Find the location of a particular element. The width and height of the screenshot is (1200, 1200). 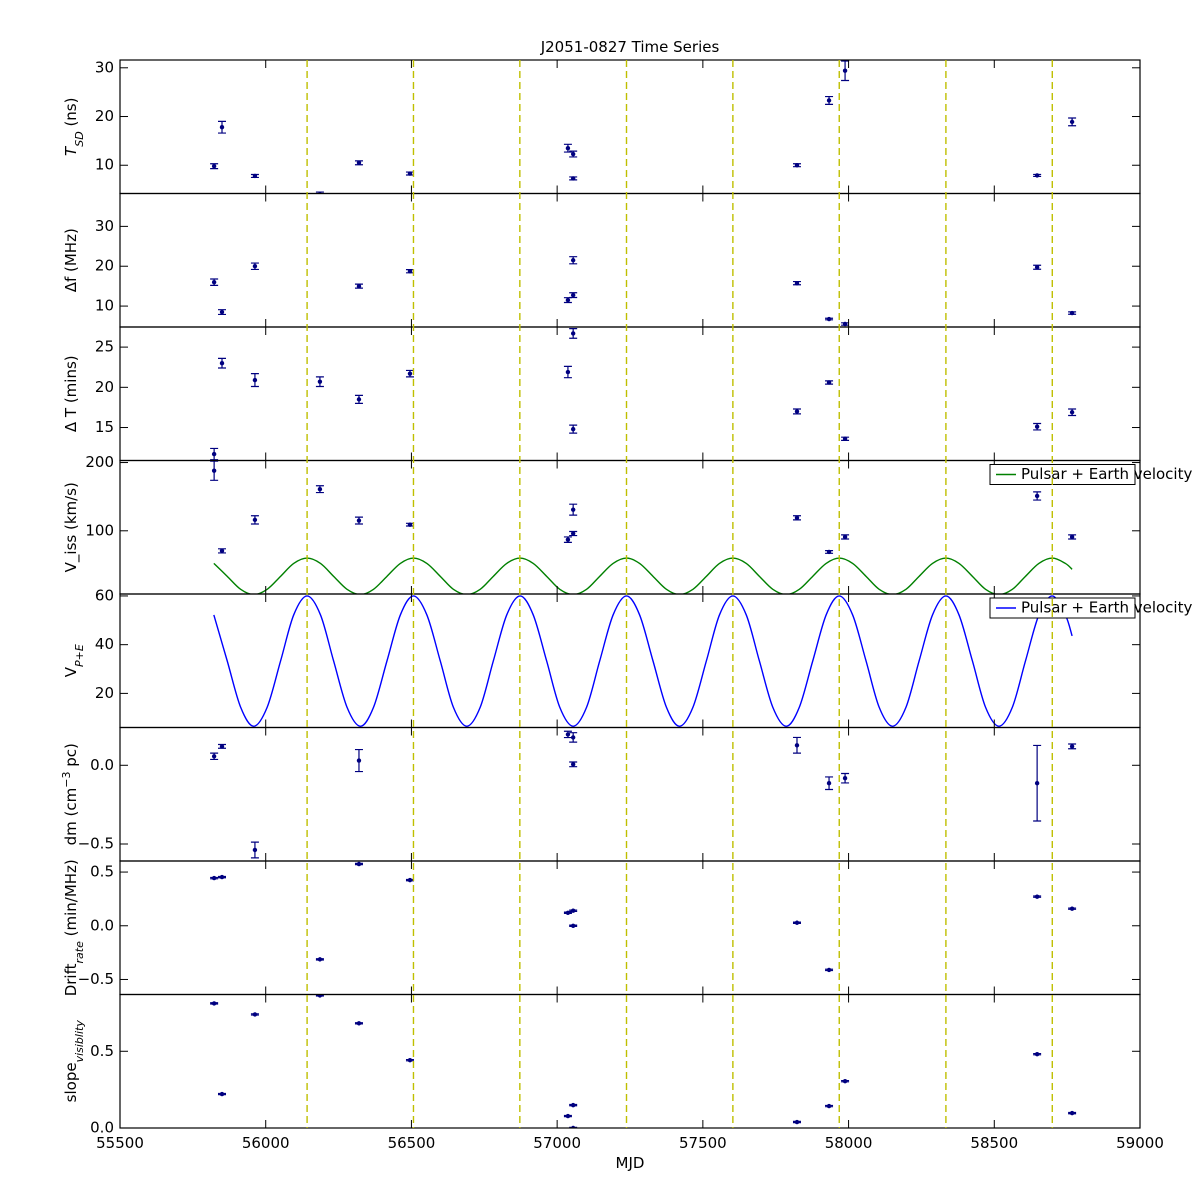

y-axis-label: VP+E is located at coordinates (74, 660).